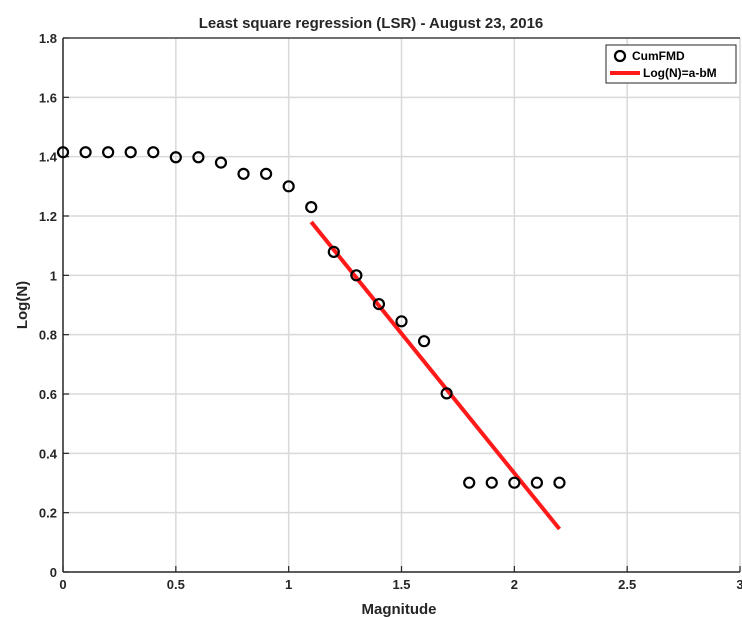 The height and width of the screenshot is (617, 742). I want to click on legend-marker-circle, so click(620, 56).